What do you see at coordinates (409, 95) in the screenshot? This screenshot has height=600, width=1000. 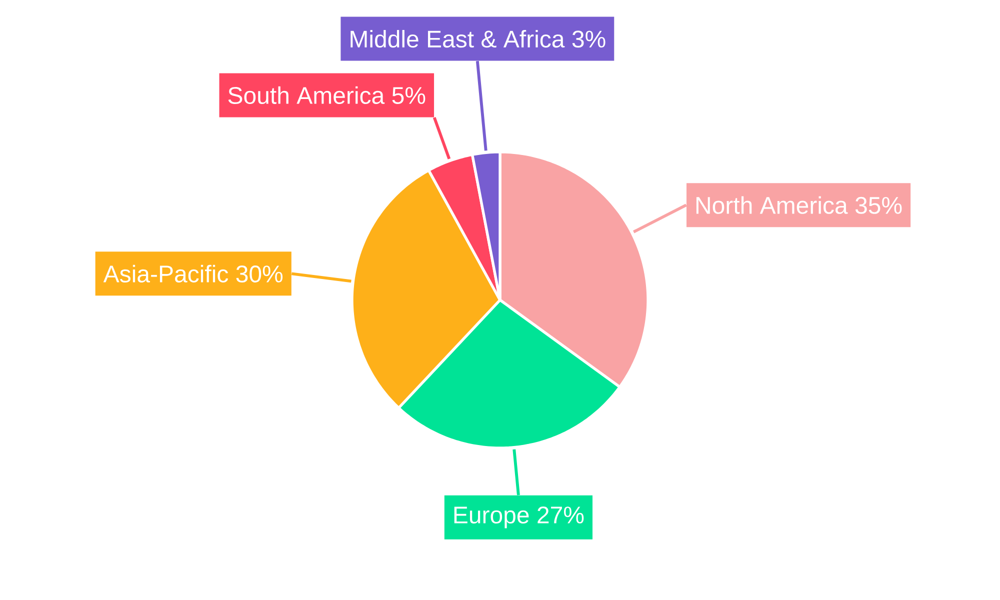 I see `data-label: 5%` at bounding box center [409, 95].